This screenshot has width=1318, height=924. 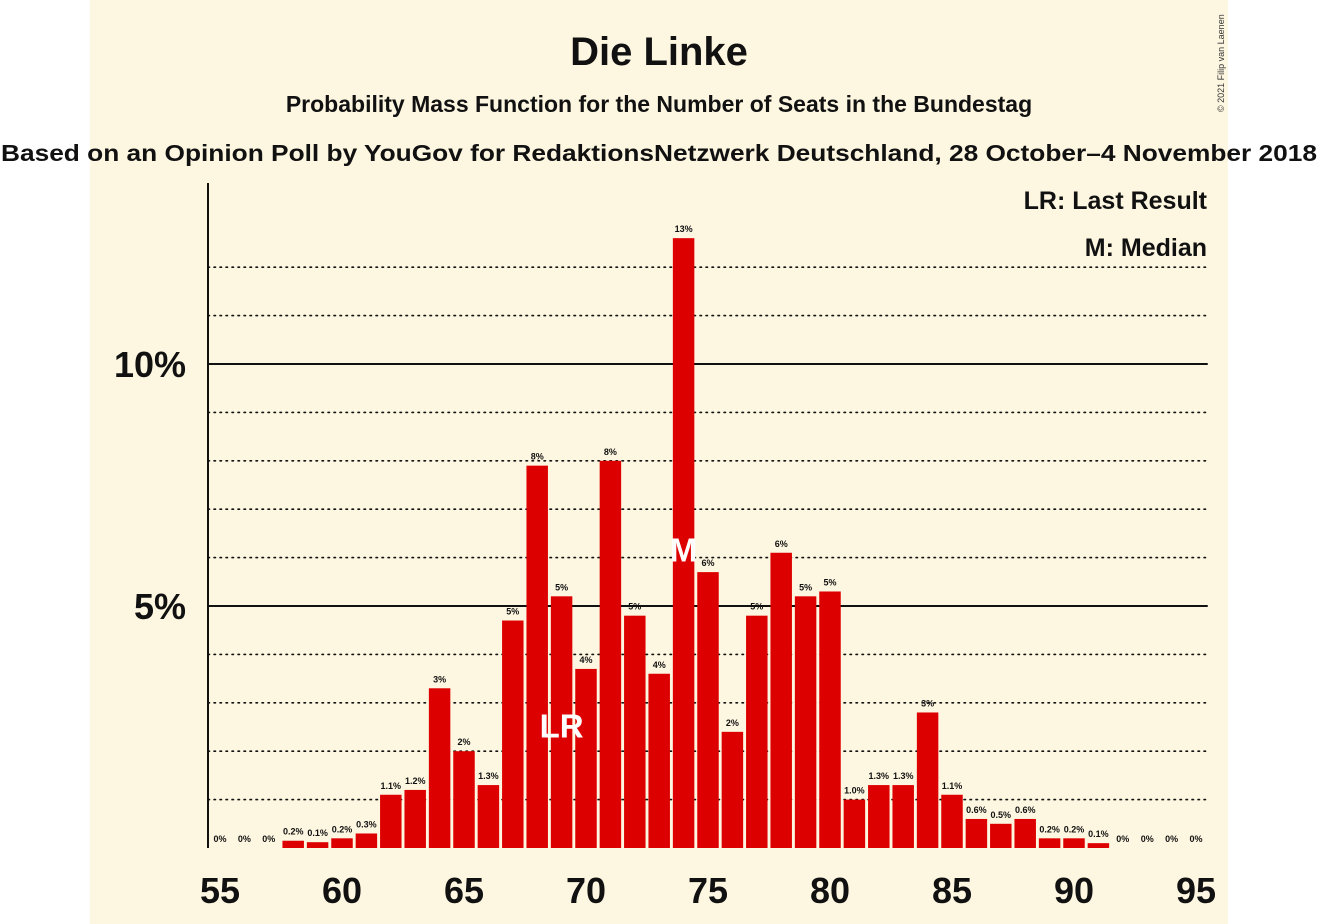 What do you see at coordinates (150, 364) in the screenshot?
I see `y-tick-label: 10%` at bounding box center [150, 364].